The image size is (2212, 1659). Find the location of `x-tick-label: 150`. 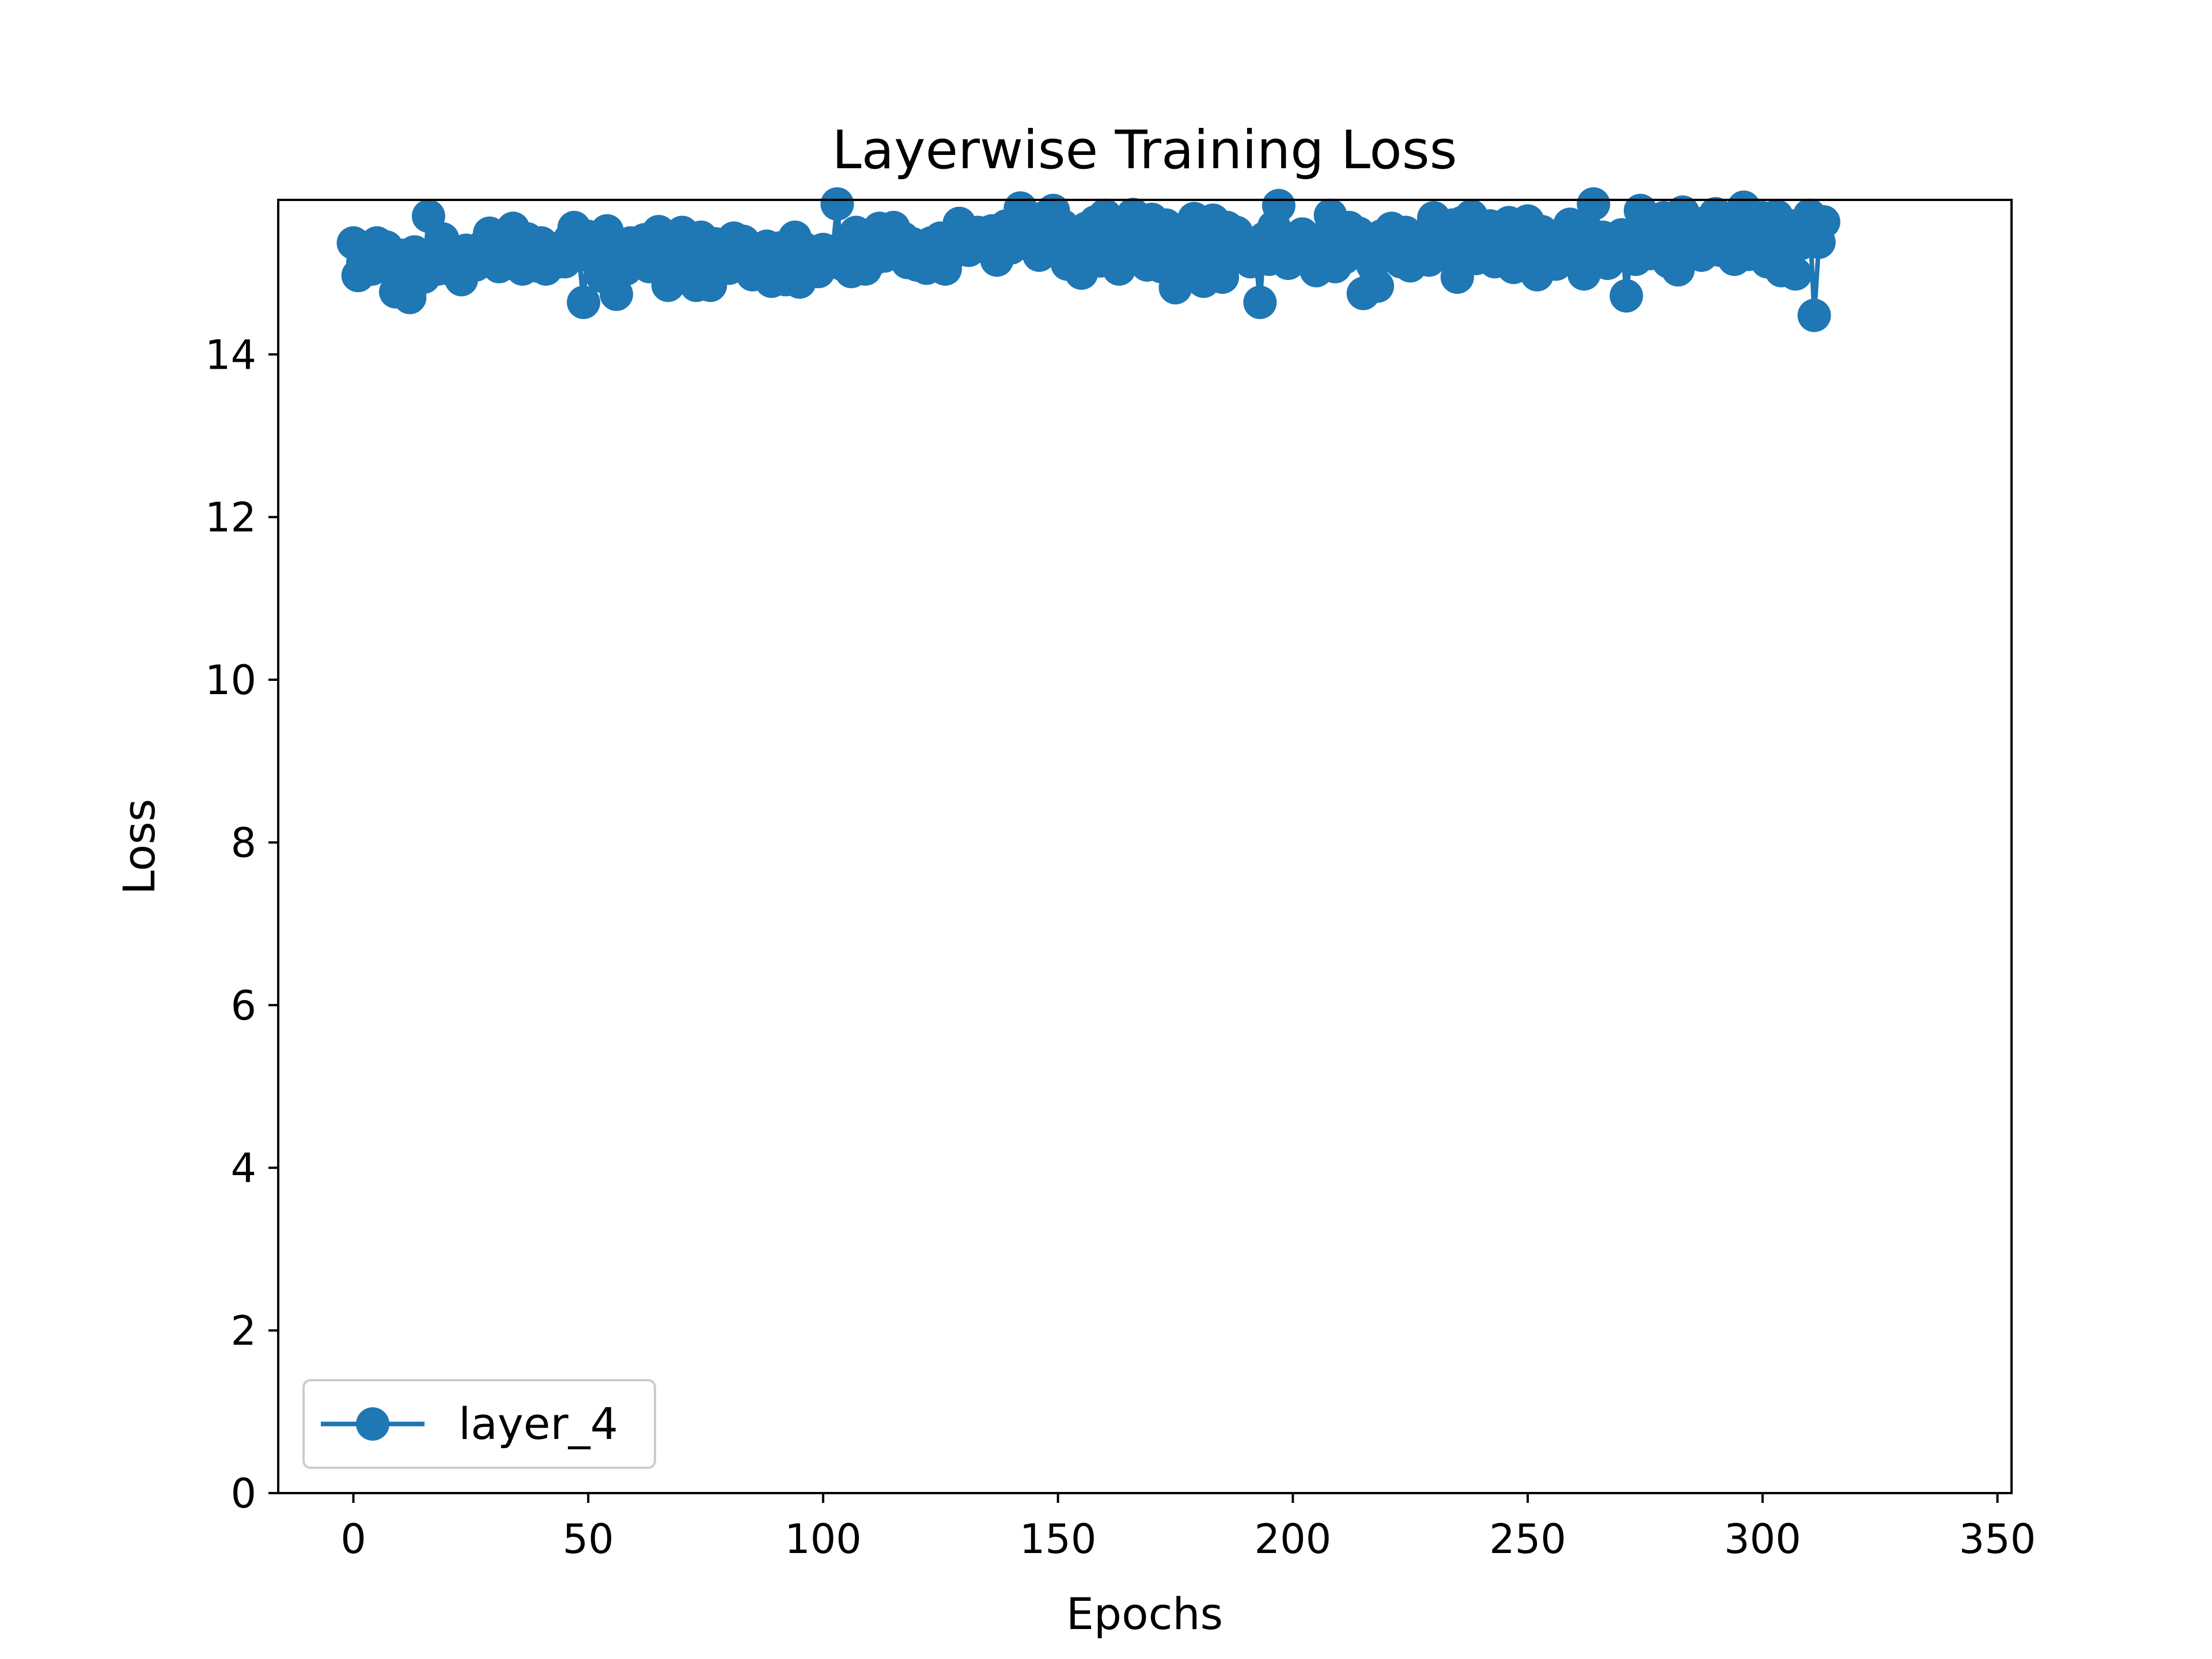

x-tick-label: 150 is located at coordinates (1058, 1539).